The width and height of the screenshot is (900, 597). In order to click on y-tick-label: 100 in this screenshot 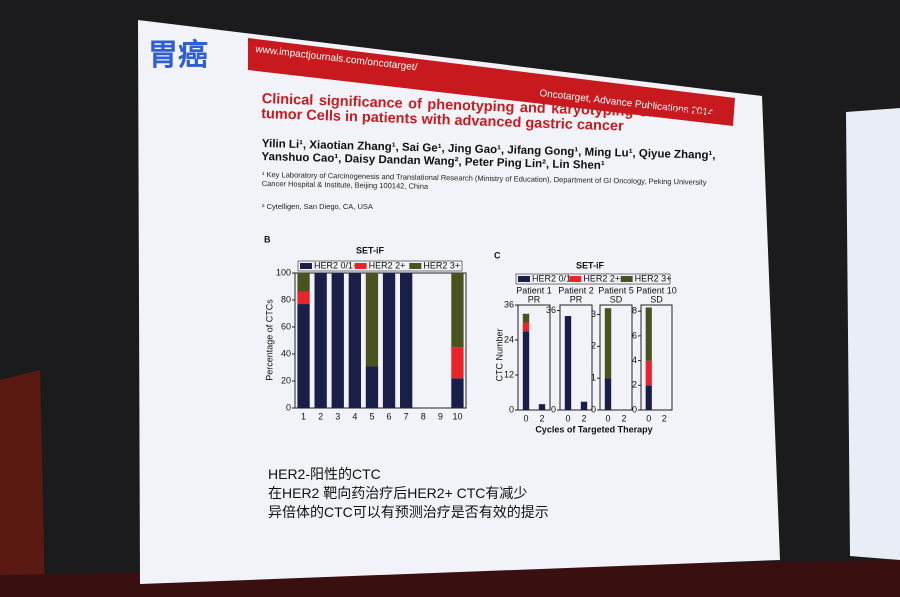, I will do `click(283, 272)`.